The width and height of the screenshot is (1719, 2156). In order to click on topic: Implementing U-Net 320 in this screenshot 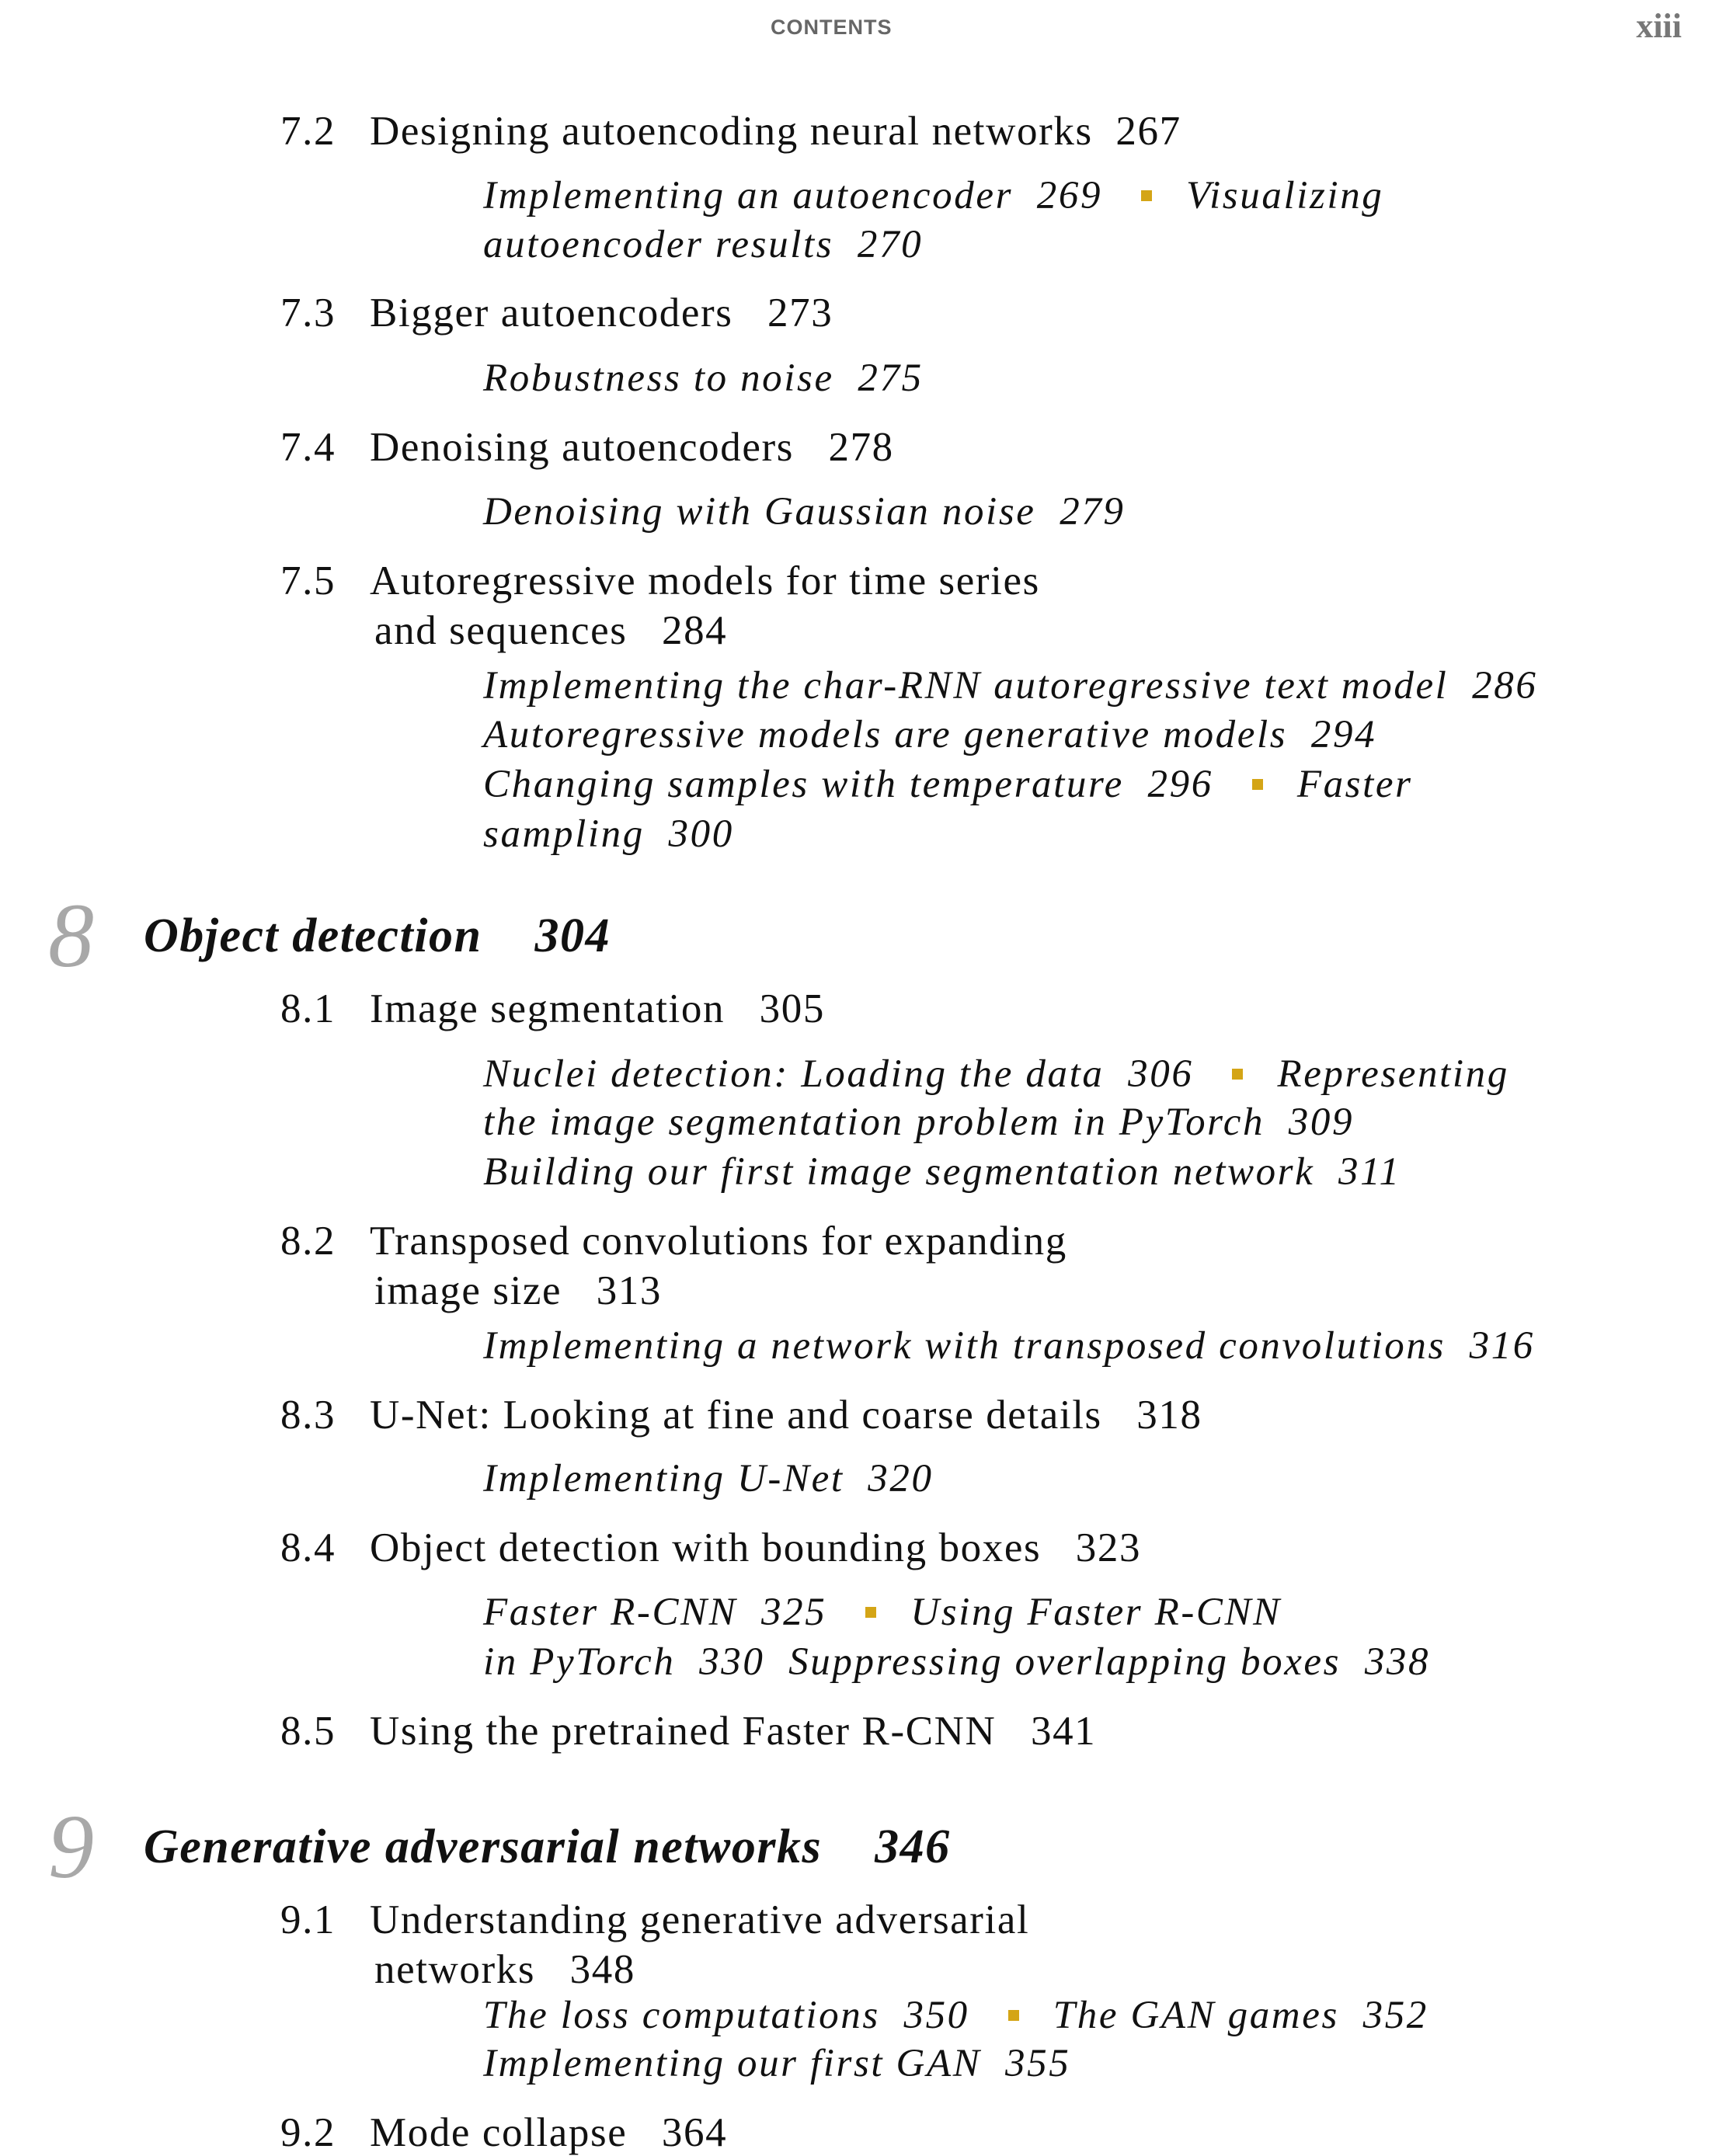, I will do `click(708, 1479)`.